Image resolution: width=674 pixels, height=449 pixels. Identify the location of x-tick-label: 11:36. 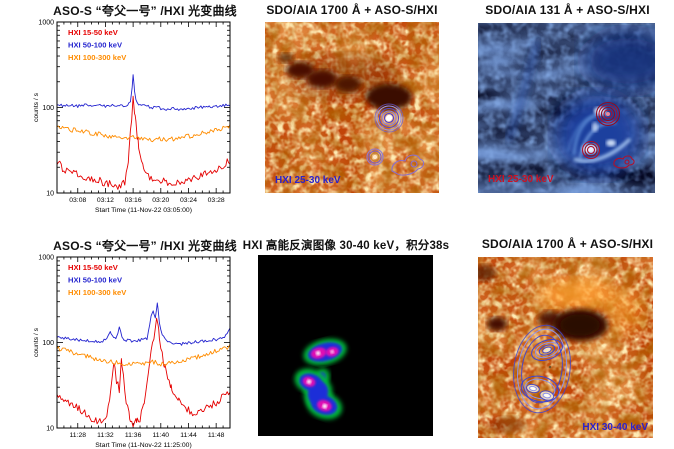
(133, 435).